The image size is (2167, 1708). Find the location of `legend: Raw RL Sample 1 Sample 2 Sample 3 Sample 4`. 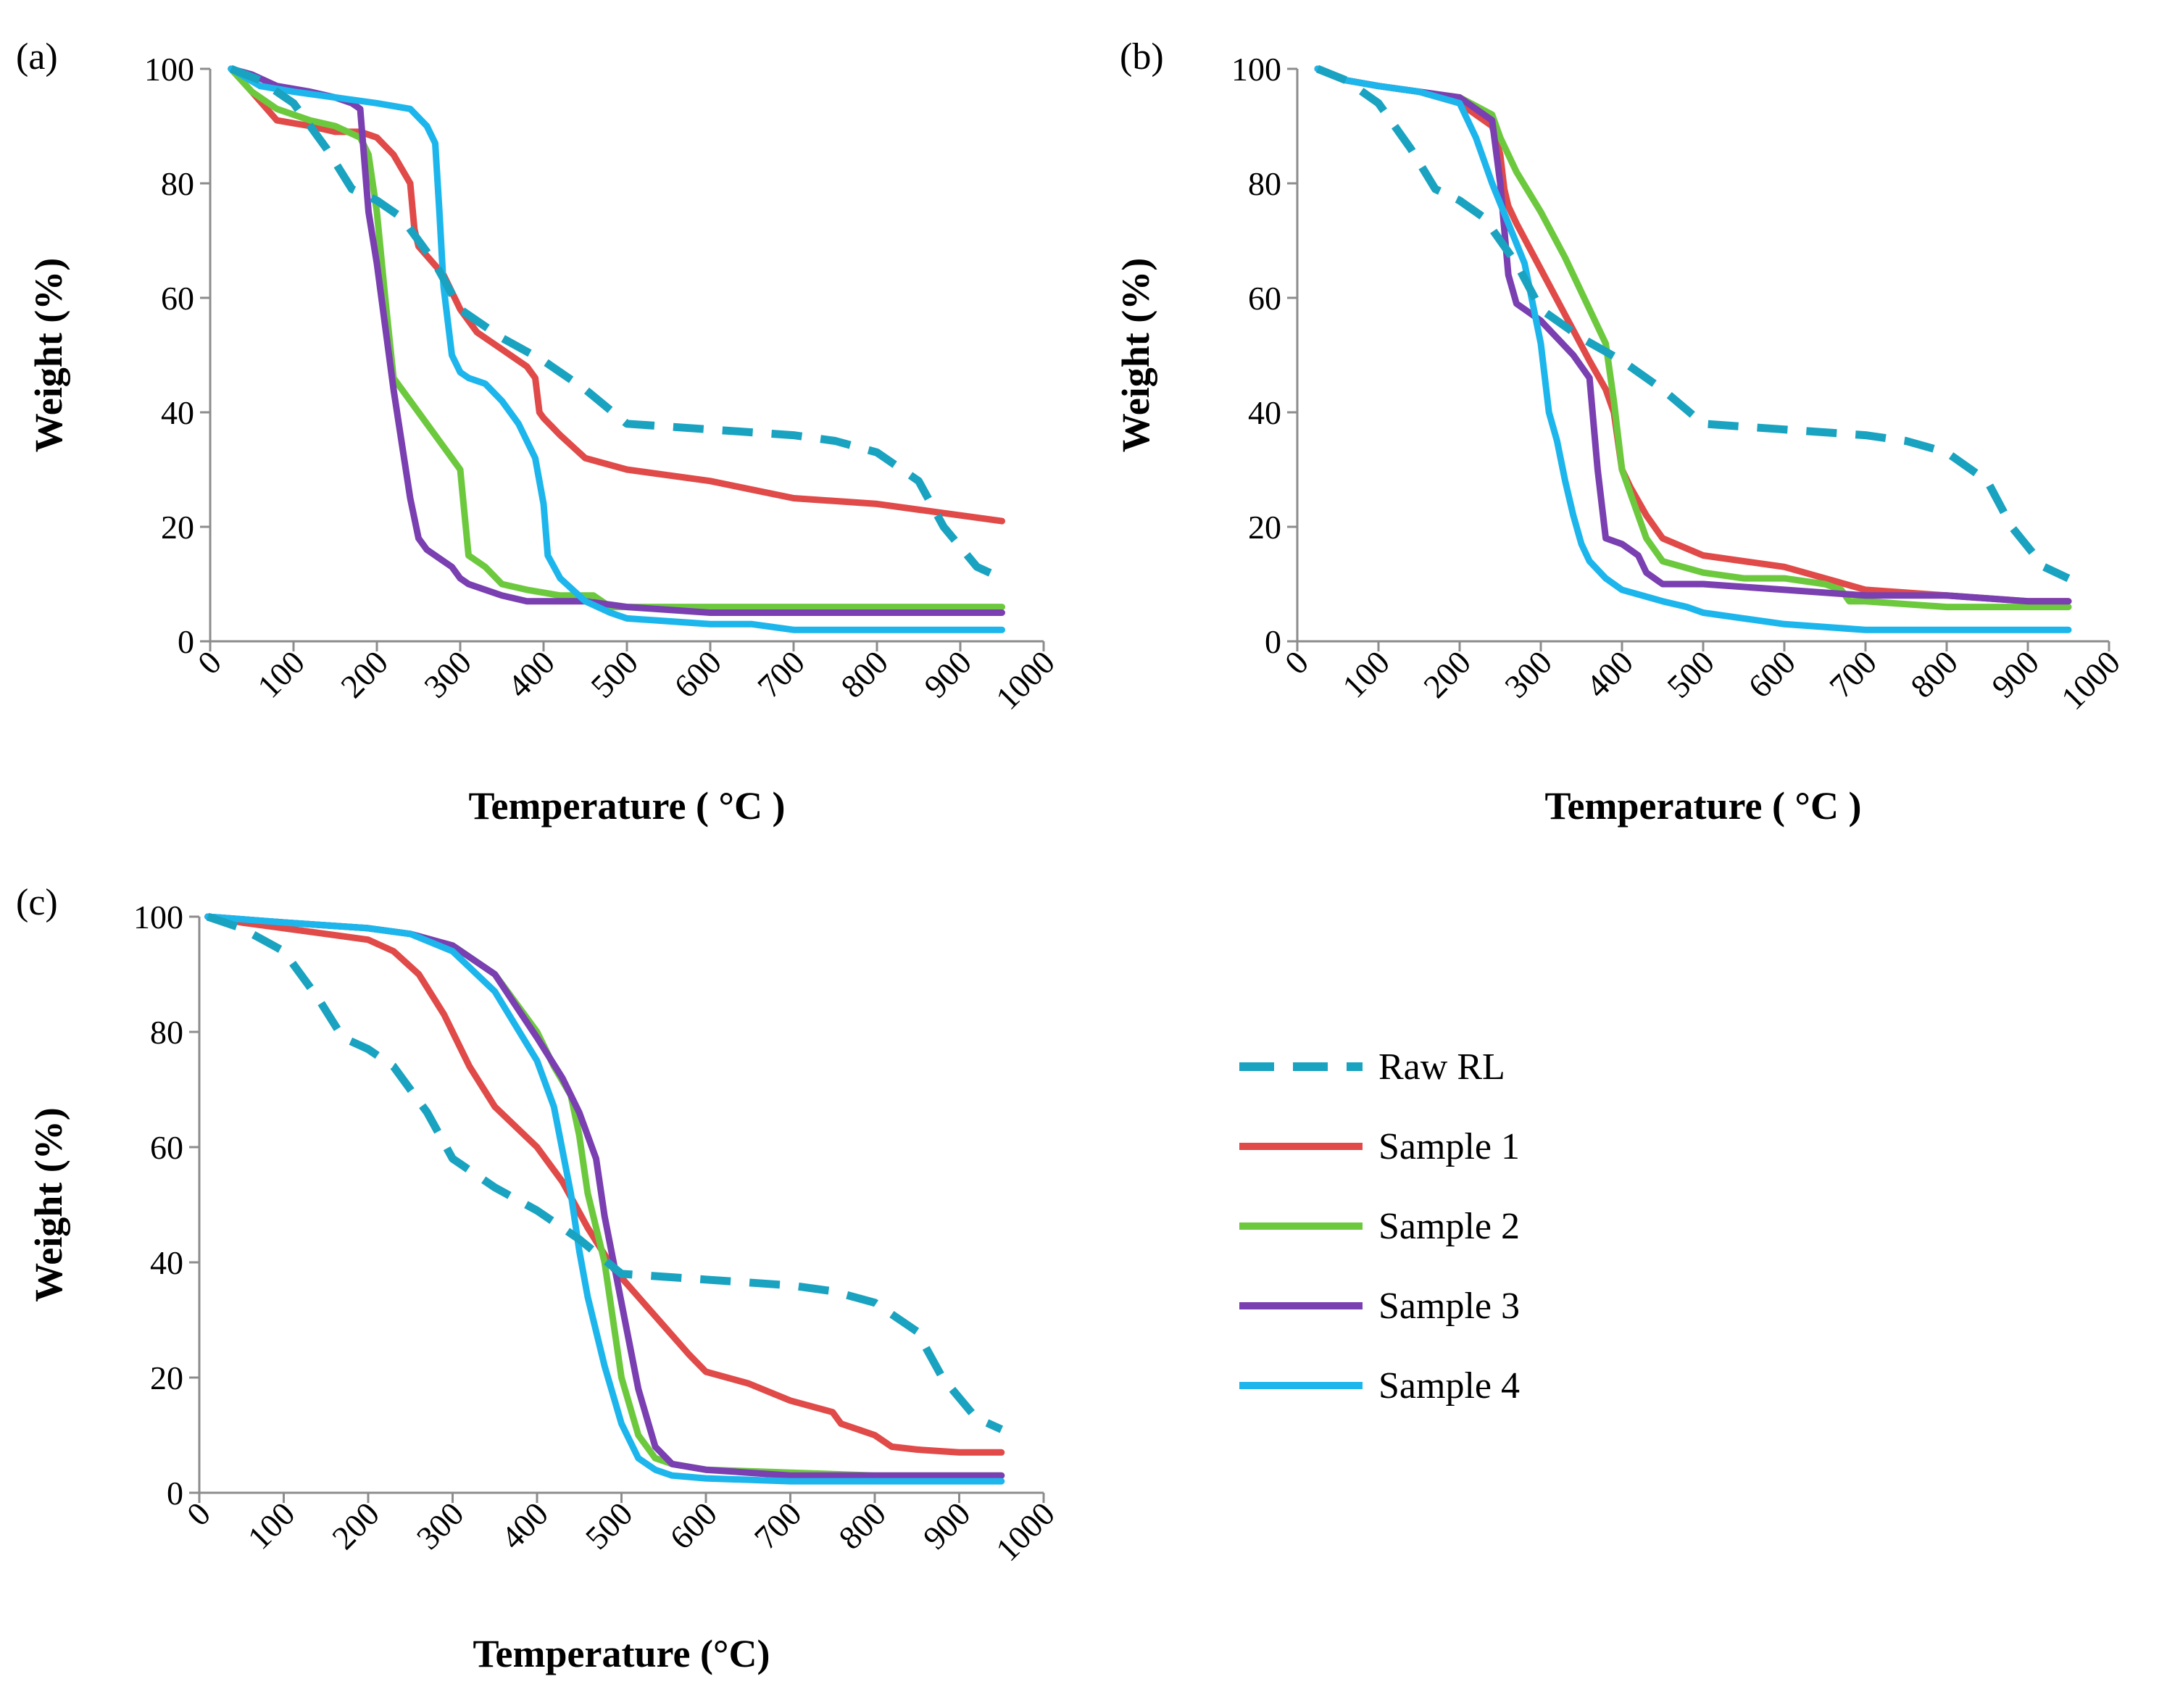

legend: Raw RL Sample 1 Sample 2 Sample 3 Sample 4 is located at coordinates (1380, 1226).